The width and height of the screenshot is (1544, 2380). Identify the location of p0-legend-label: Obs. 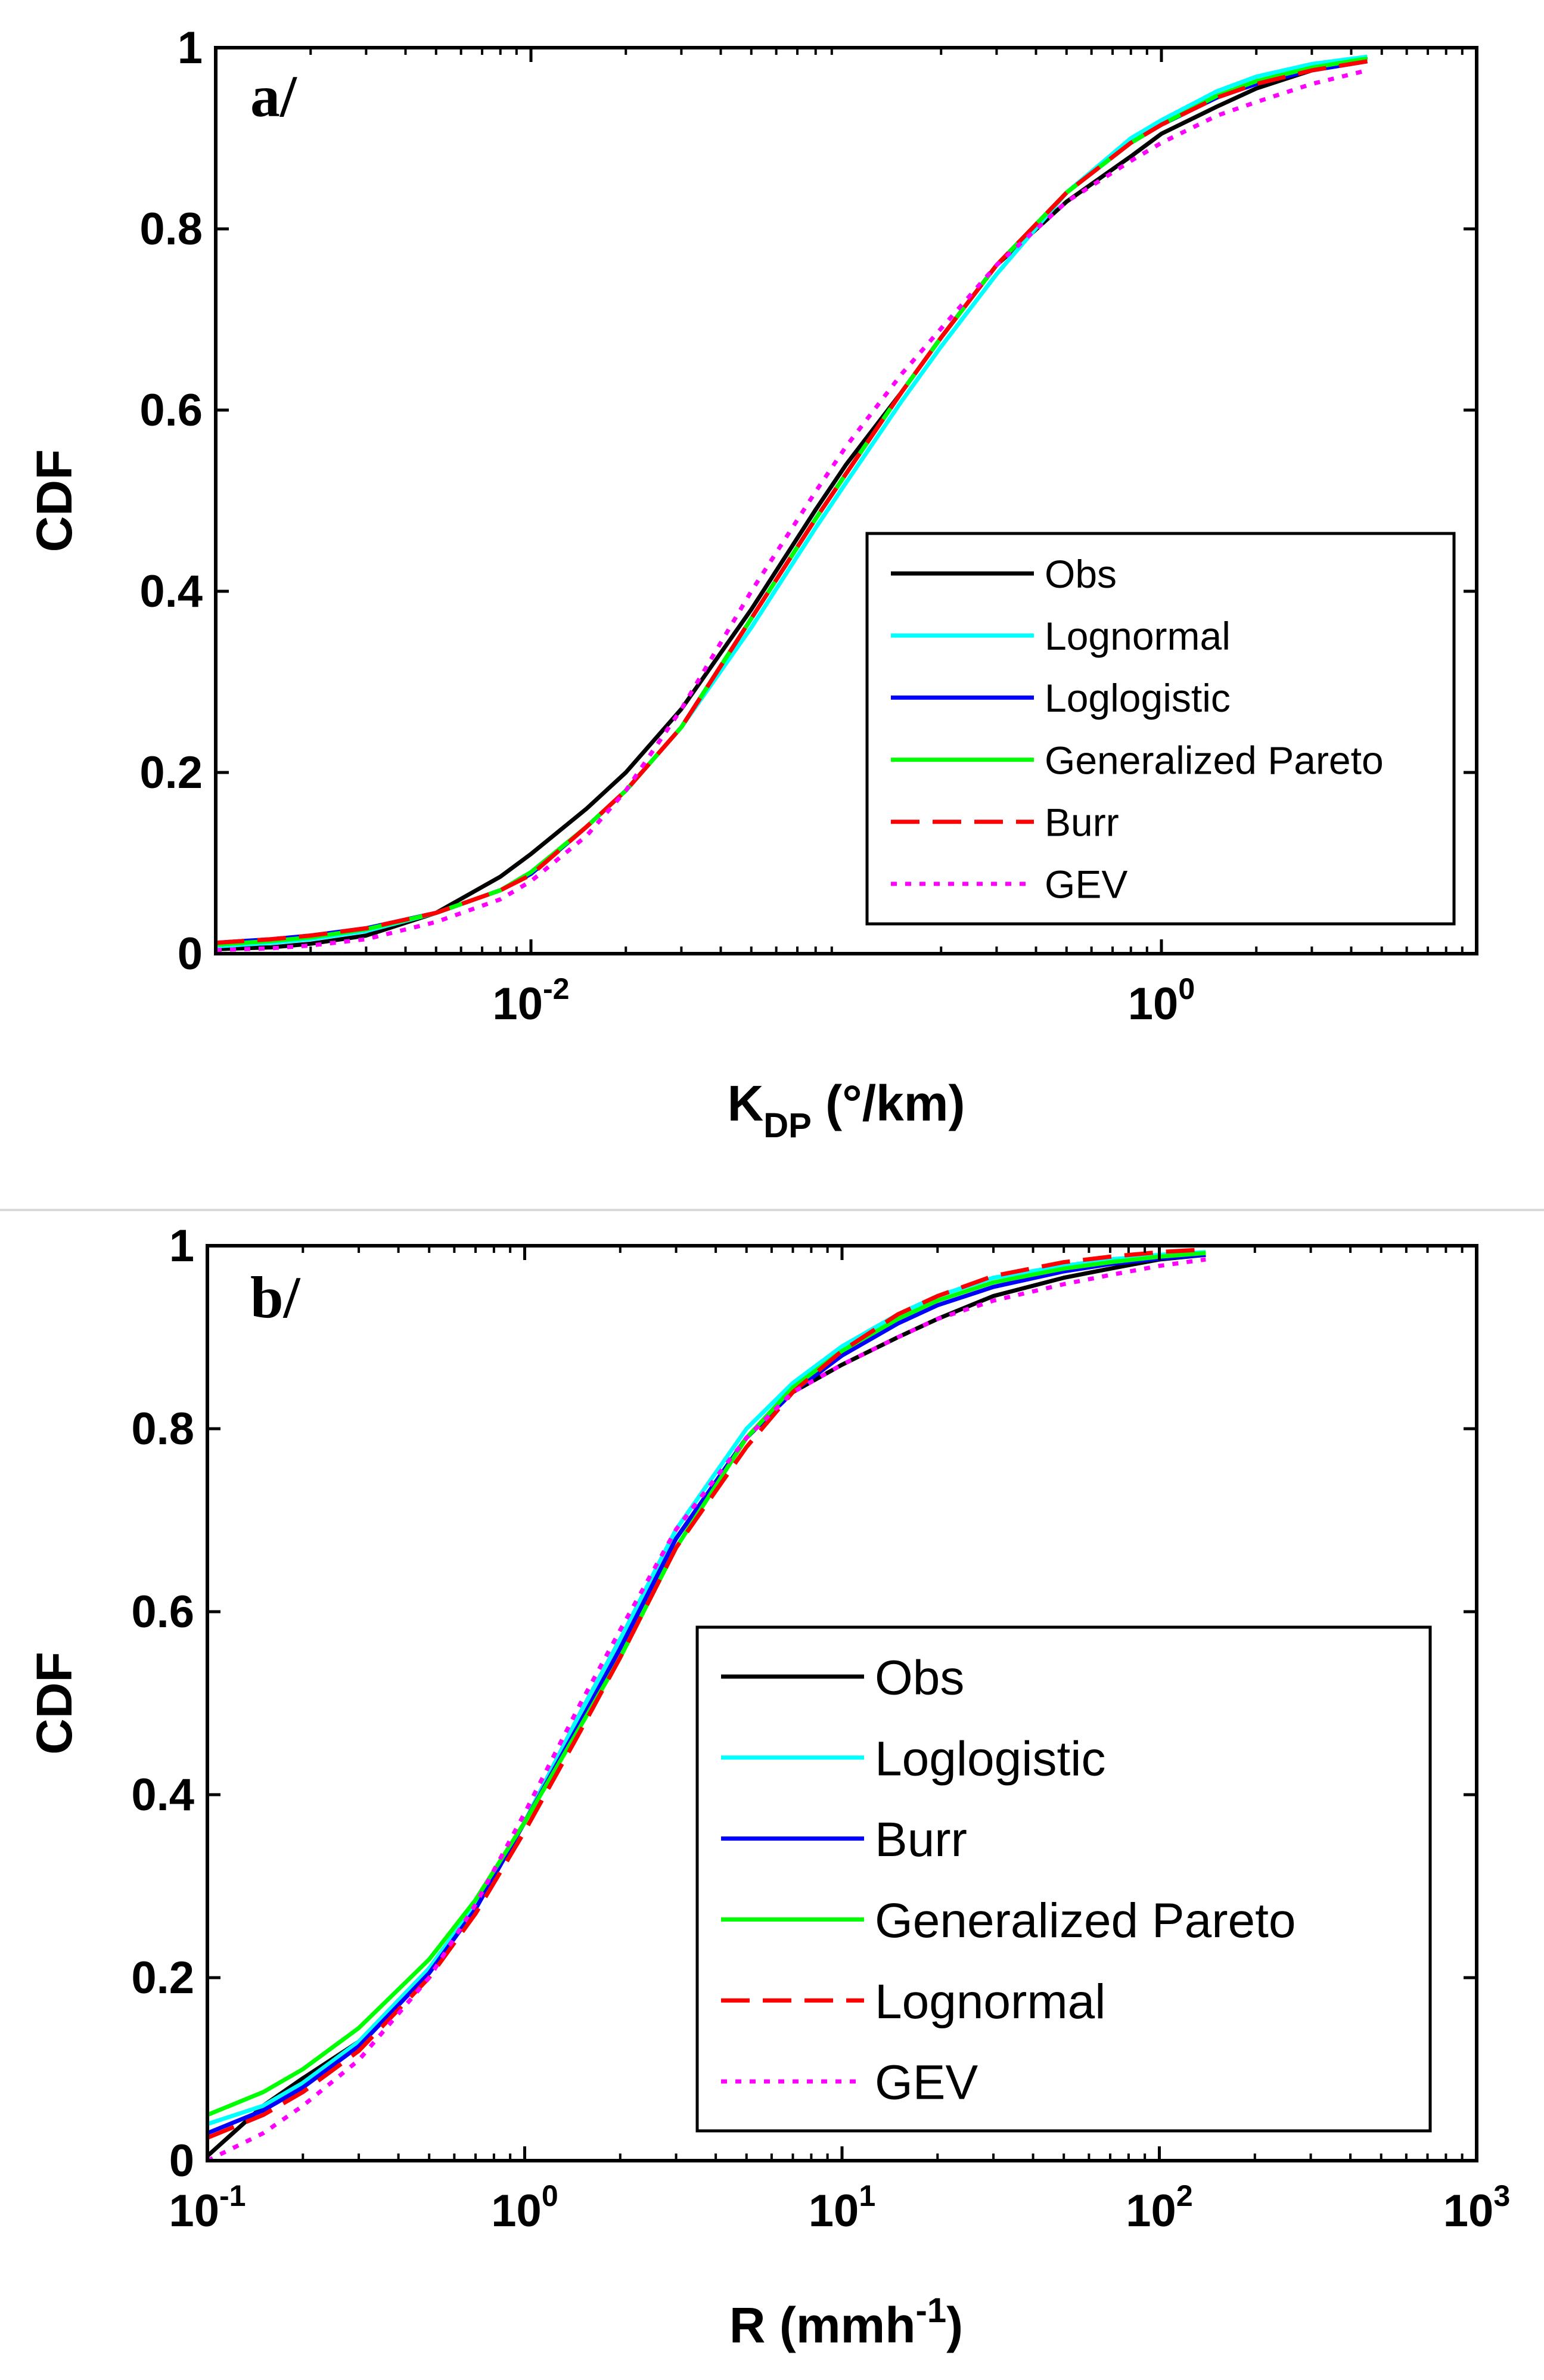
(1081, 574).